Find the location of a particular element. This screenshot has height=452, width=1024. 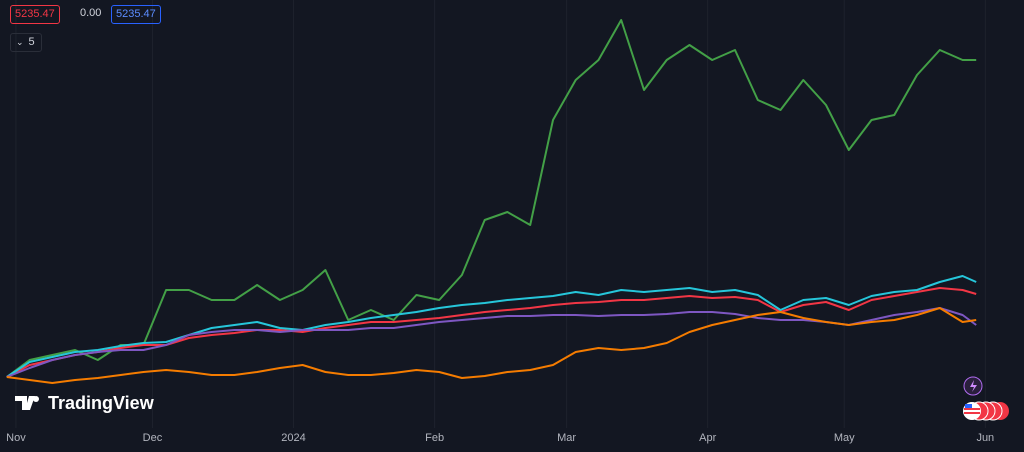

x-tick-label: 2024 is located at coordinates (293, 438).